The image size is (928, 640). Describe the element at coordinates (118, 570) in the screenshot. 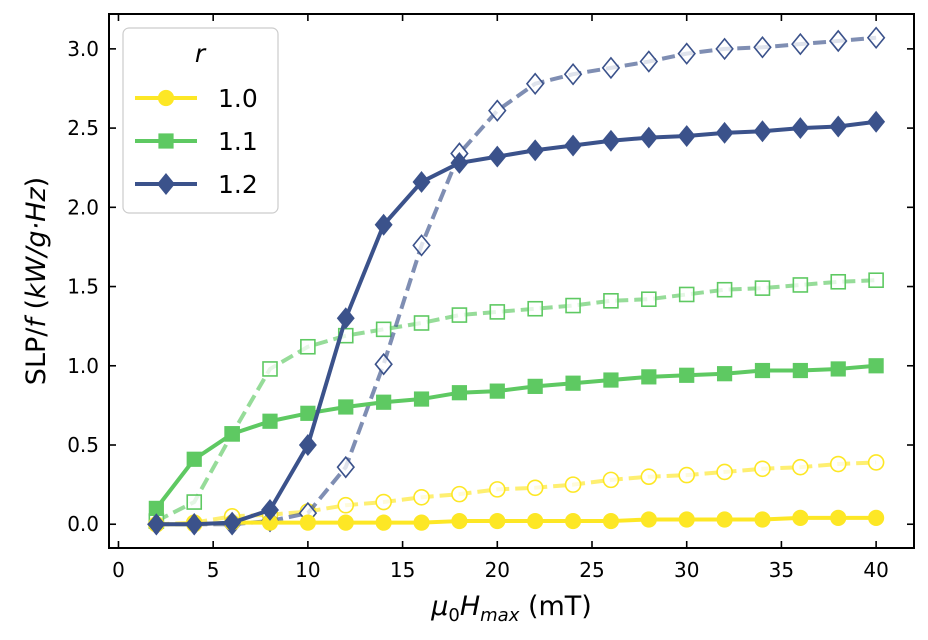

I see `x-tick-label: 0` at that location.